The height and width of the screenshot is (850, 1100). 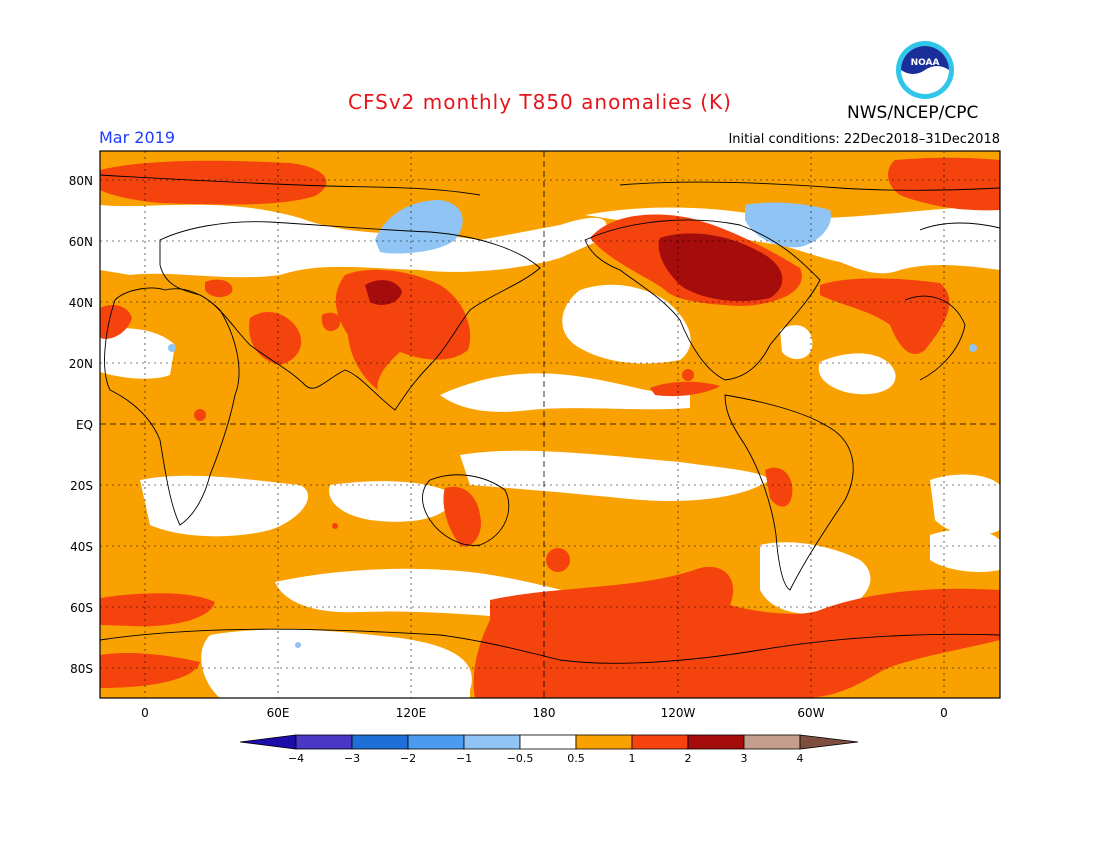 I want to click on lon-label: 120E, so click(x=411, y=713).